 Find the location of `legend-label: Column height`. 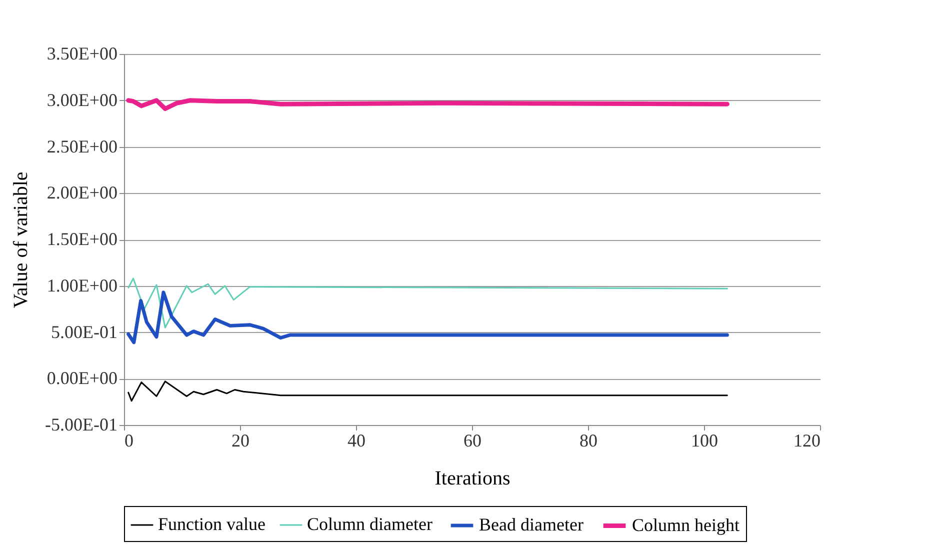

legend-label: Column height is located at coordinates (686, 524).